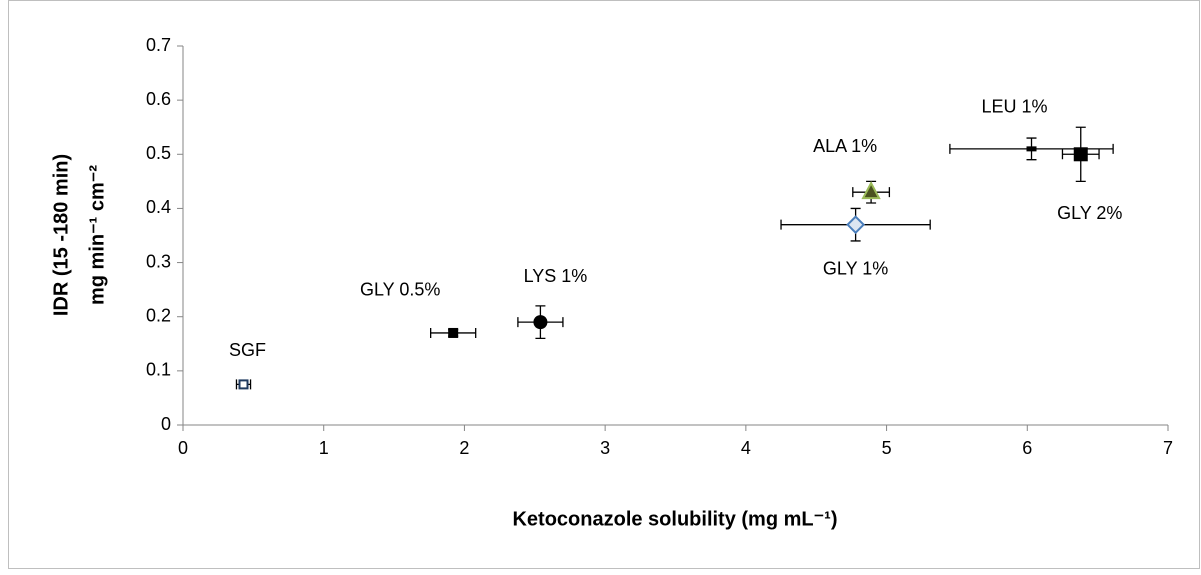 Image resolution: width=1201 pixels, height=575 pixels. I want to click on y-tick-label: 0.6, so click(158, 99).